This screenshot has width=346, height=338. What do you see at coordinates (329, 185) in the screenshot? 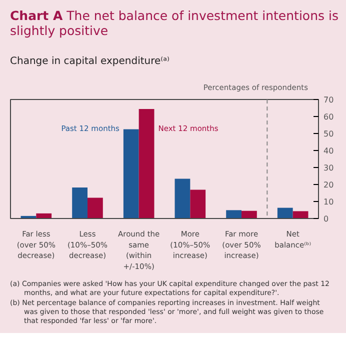
I see `y-tick-label: 20` at bounding box center [329, 185].